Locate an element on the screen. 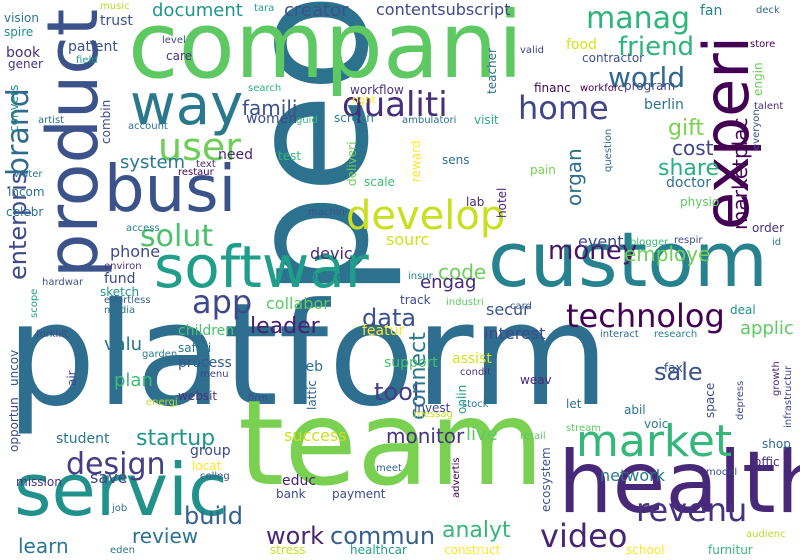 The image size is (800, 560). word-depress: depress is located at coordinates (740, 400).